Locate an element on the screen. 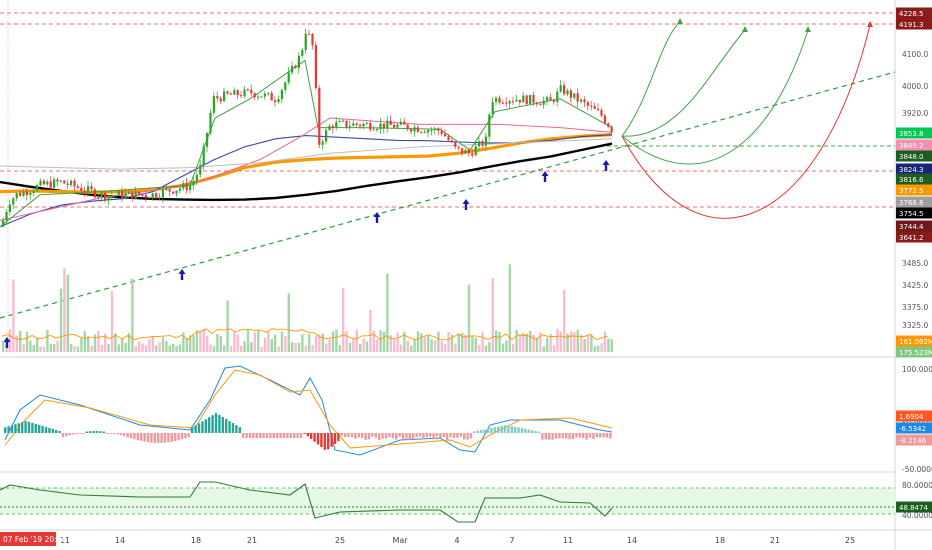  price-label: 3848.0 is located at coordinates (911, 157).